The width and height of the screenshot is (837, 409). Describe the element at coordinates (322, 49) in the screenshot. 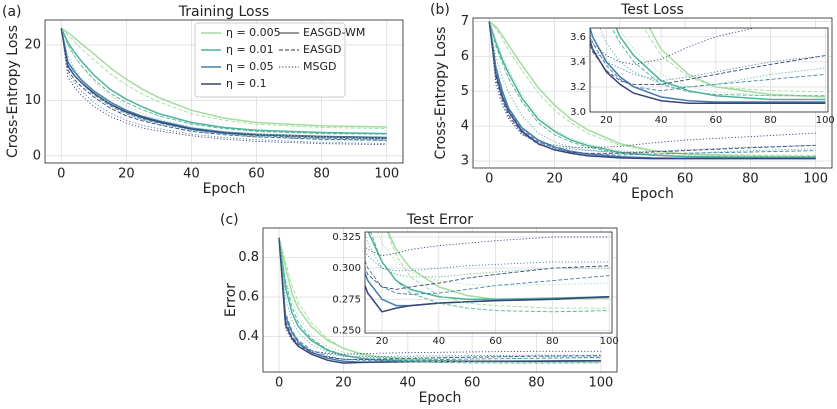

I see `legend-label: EASGD` at that location.